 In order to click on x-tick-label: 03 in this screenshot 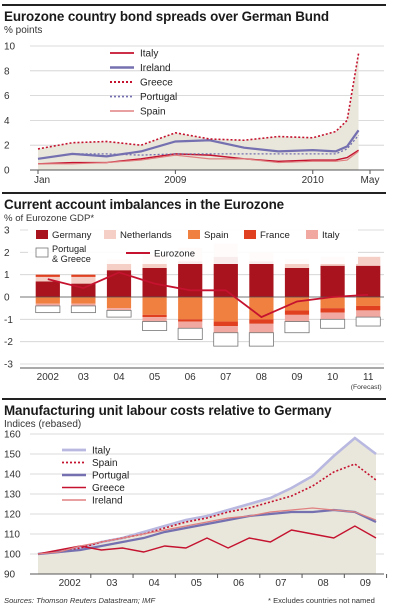, I will do `click(84, 377)`.